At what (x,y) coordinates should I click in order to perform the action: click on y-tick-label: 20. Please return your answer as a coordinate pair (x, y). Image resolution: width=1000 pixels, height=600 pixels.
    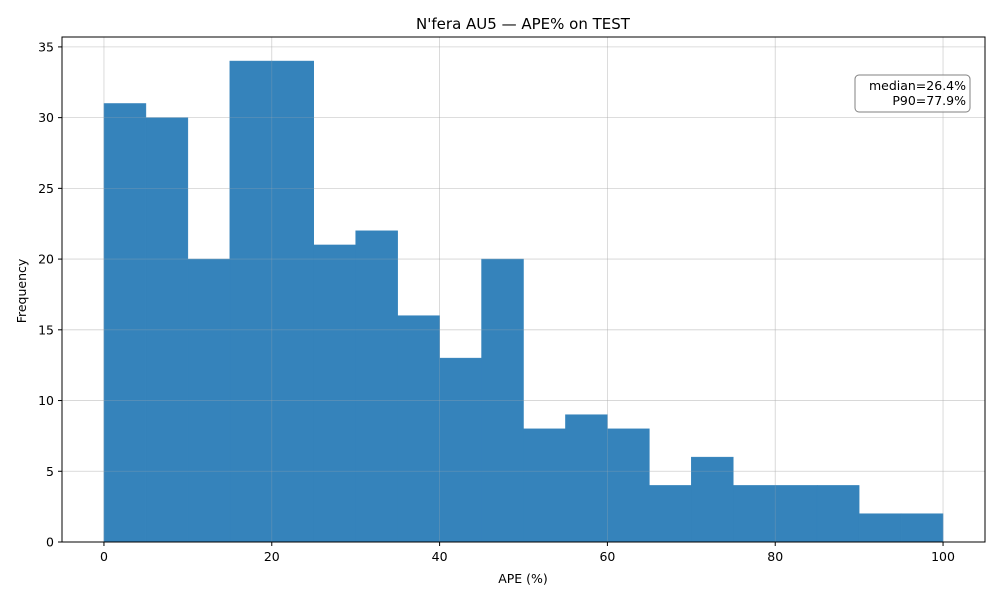
    Looking at the image, I should click on (46, 259).